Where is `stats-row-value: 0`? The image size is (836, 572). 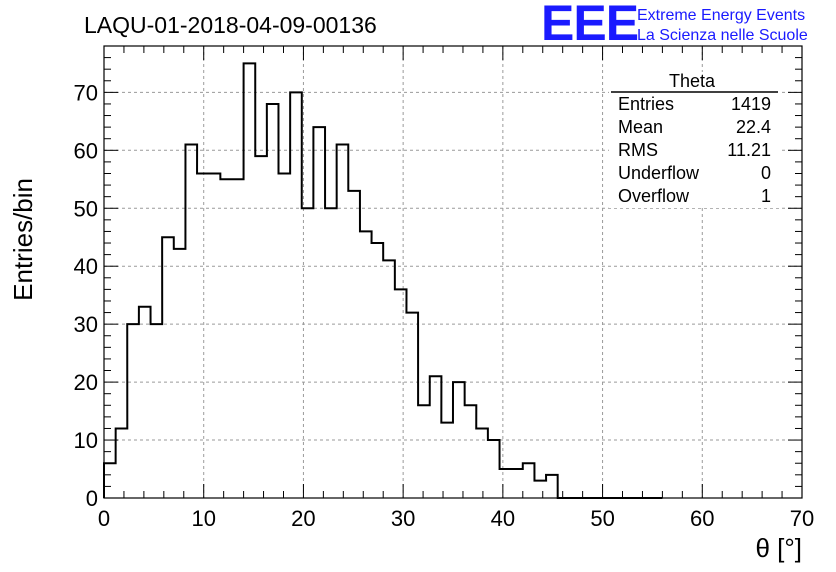
stats-row-value: 0 is located at coordinates (766, 173).